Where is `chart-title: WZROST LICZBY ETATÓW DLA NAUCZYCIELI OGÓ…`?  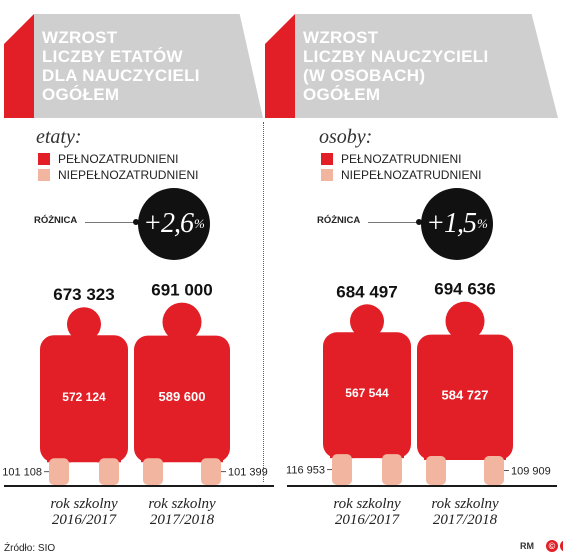
chart-title: WZROST LICZBY ETATÓW DLA NAUCZYCIELI OGÓ… is located at coordinates (121, 66).